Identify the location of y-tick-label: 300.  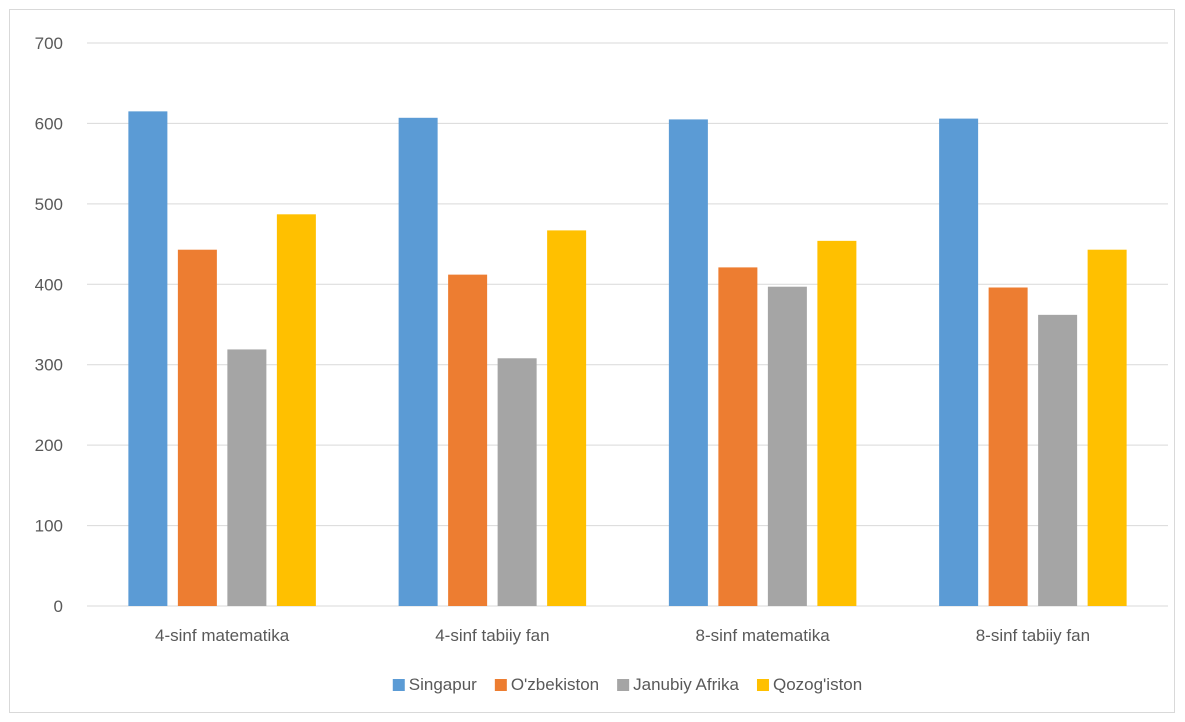
(49, 365).